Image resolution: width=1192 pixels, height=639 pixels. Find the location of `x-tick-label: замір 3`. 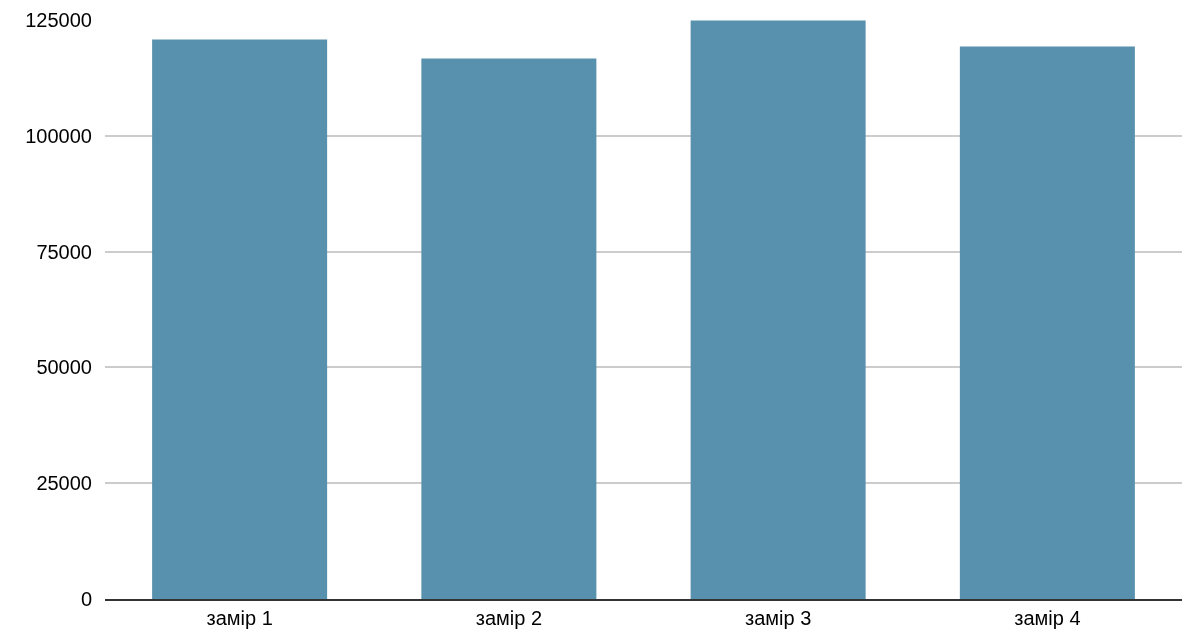

x-tick-label: замір 3 is located at coordinates (778, 617).